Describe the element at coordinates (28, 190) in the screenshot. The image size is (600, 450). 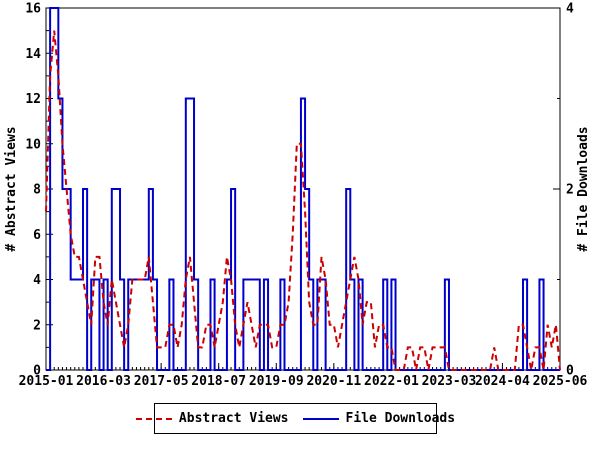
I see `y-axis-left: 0 2 4 6 8 10 12 14 16 # Abstract Views` at that location.